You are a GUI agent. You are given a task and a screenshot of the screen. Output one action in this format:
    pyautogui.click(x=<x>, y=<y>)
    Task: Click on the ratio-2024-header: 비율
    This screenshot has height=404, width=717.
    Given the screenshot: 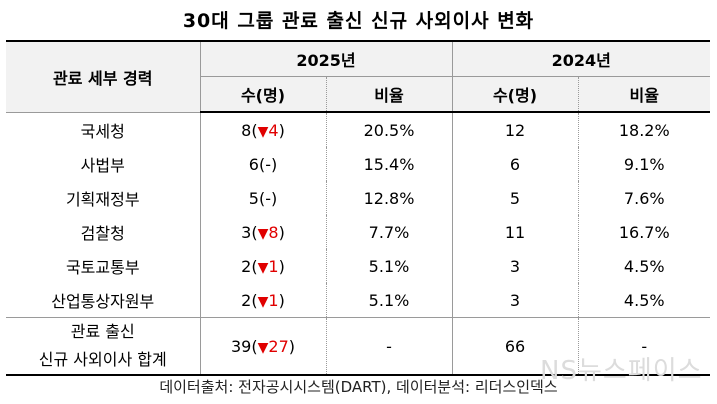 What is the action you would take?
    pyautogui.click(x=643, y=94)
    